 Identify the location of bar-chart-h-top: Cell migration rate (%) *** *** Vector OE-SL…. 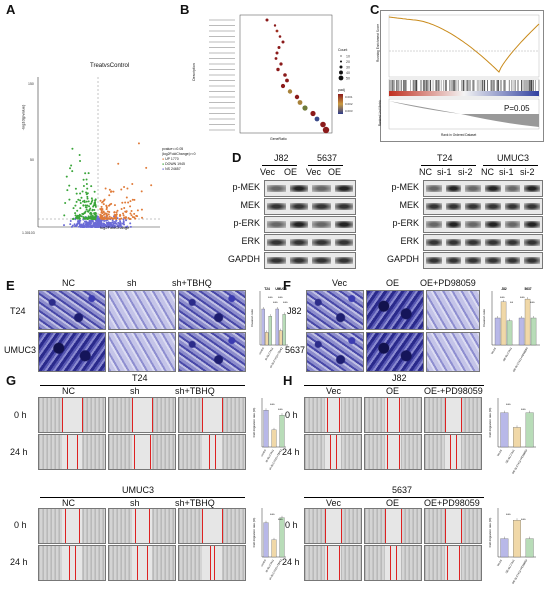
(513, 434).